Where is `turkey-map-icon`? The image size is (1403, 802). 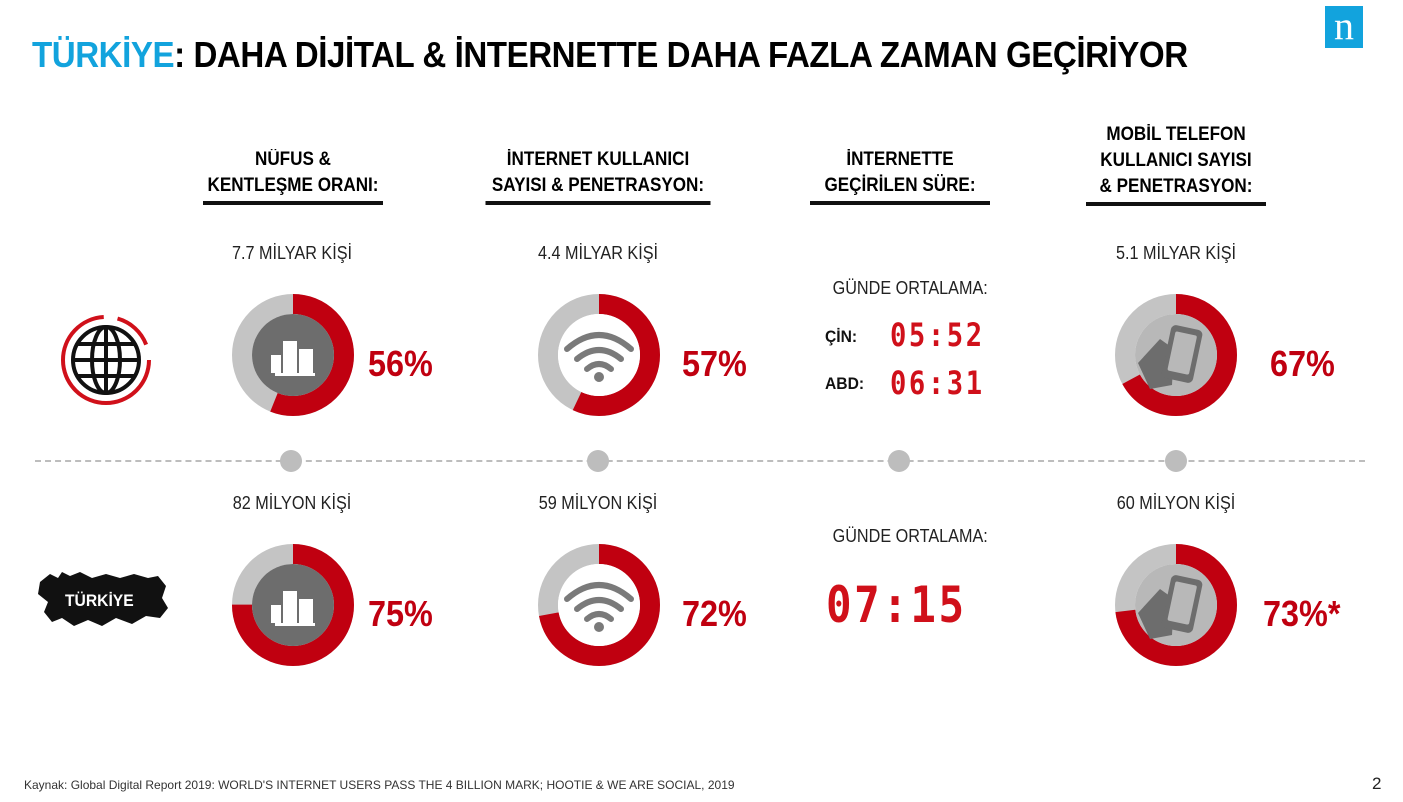
turkey-map-icon is located at coordinates (103, 599).